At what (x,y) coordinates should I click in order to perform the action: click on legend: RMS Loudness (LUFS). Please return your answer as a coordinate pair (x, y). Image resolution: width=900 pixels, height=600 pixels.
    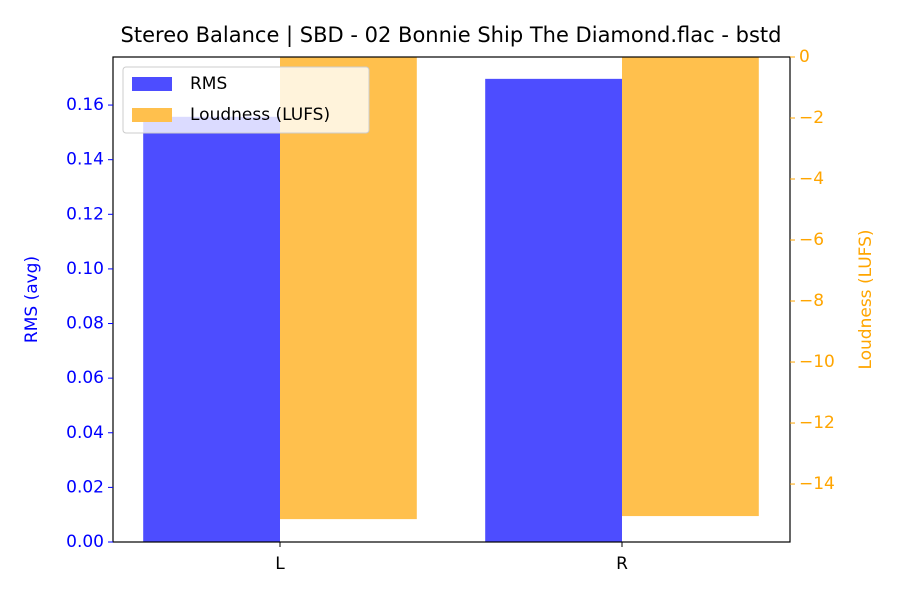
    Looking at the image, I should click on (246, 100).